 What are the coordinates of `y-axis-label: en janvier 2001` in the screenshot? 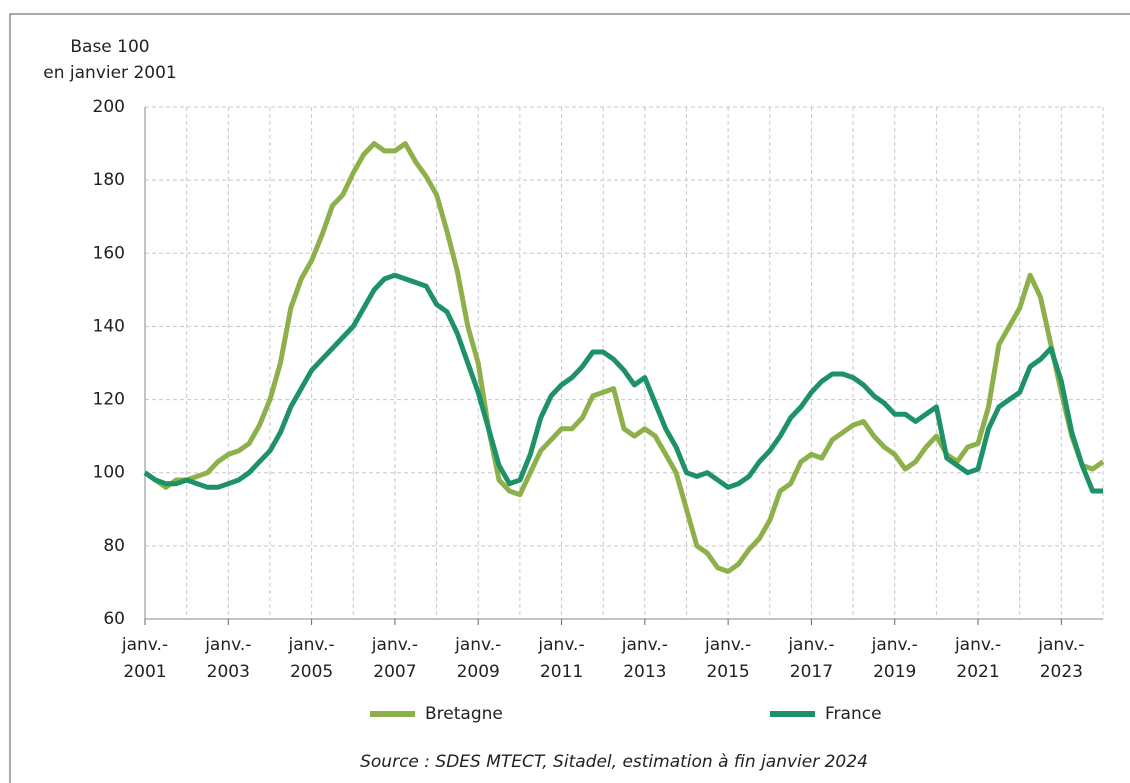 It's located at (109, 73).